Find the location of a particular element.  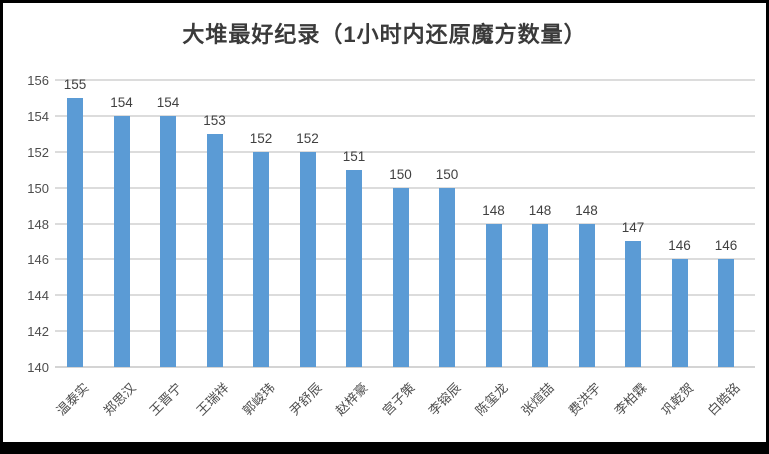

y-axis-tick-label: 150 is located at coordinates (38, 188).